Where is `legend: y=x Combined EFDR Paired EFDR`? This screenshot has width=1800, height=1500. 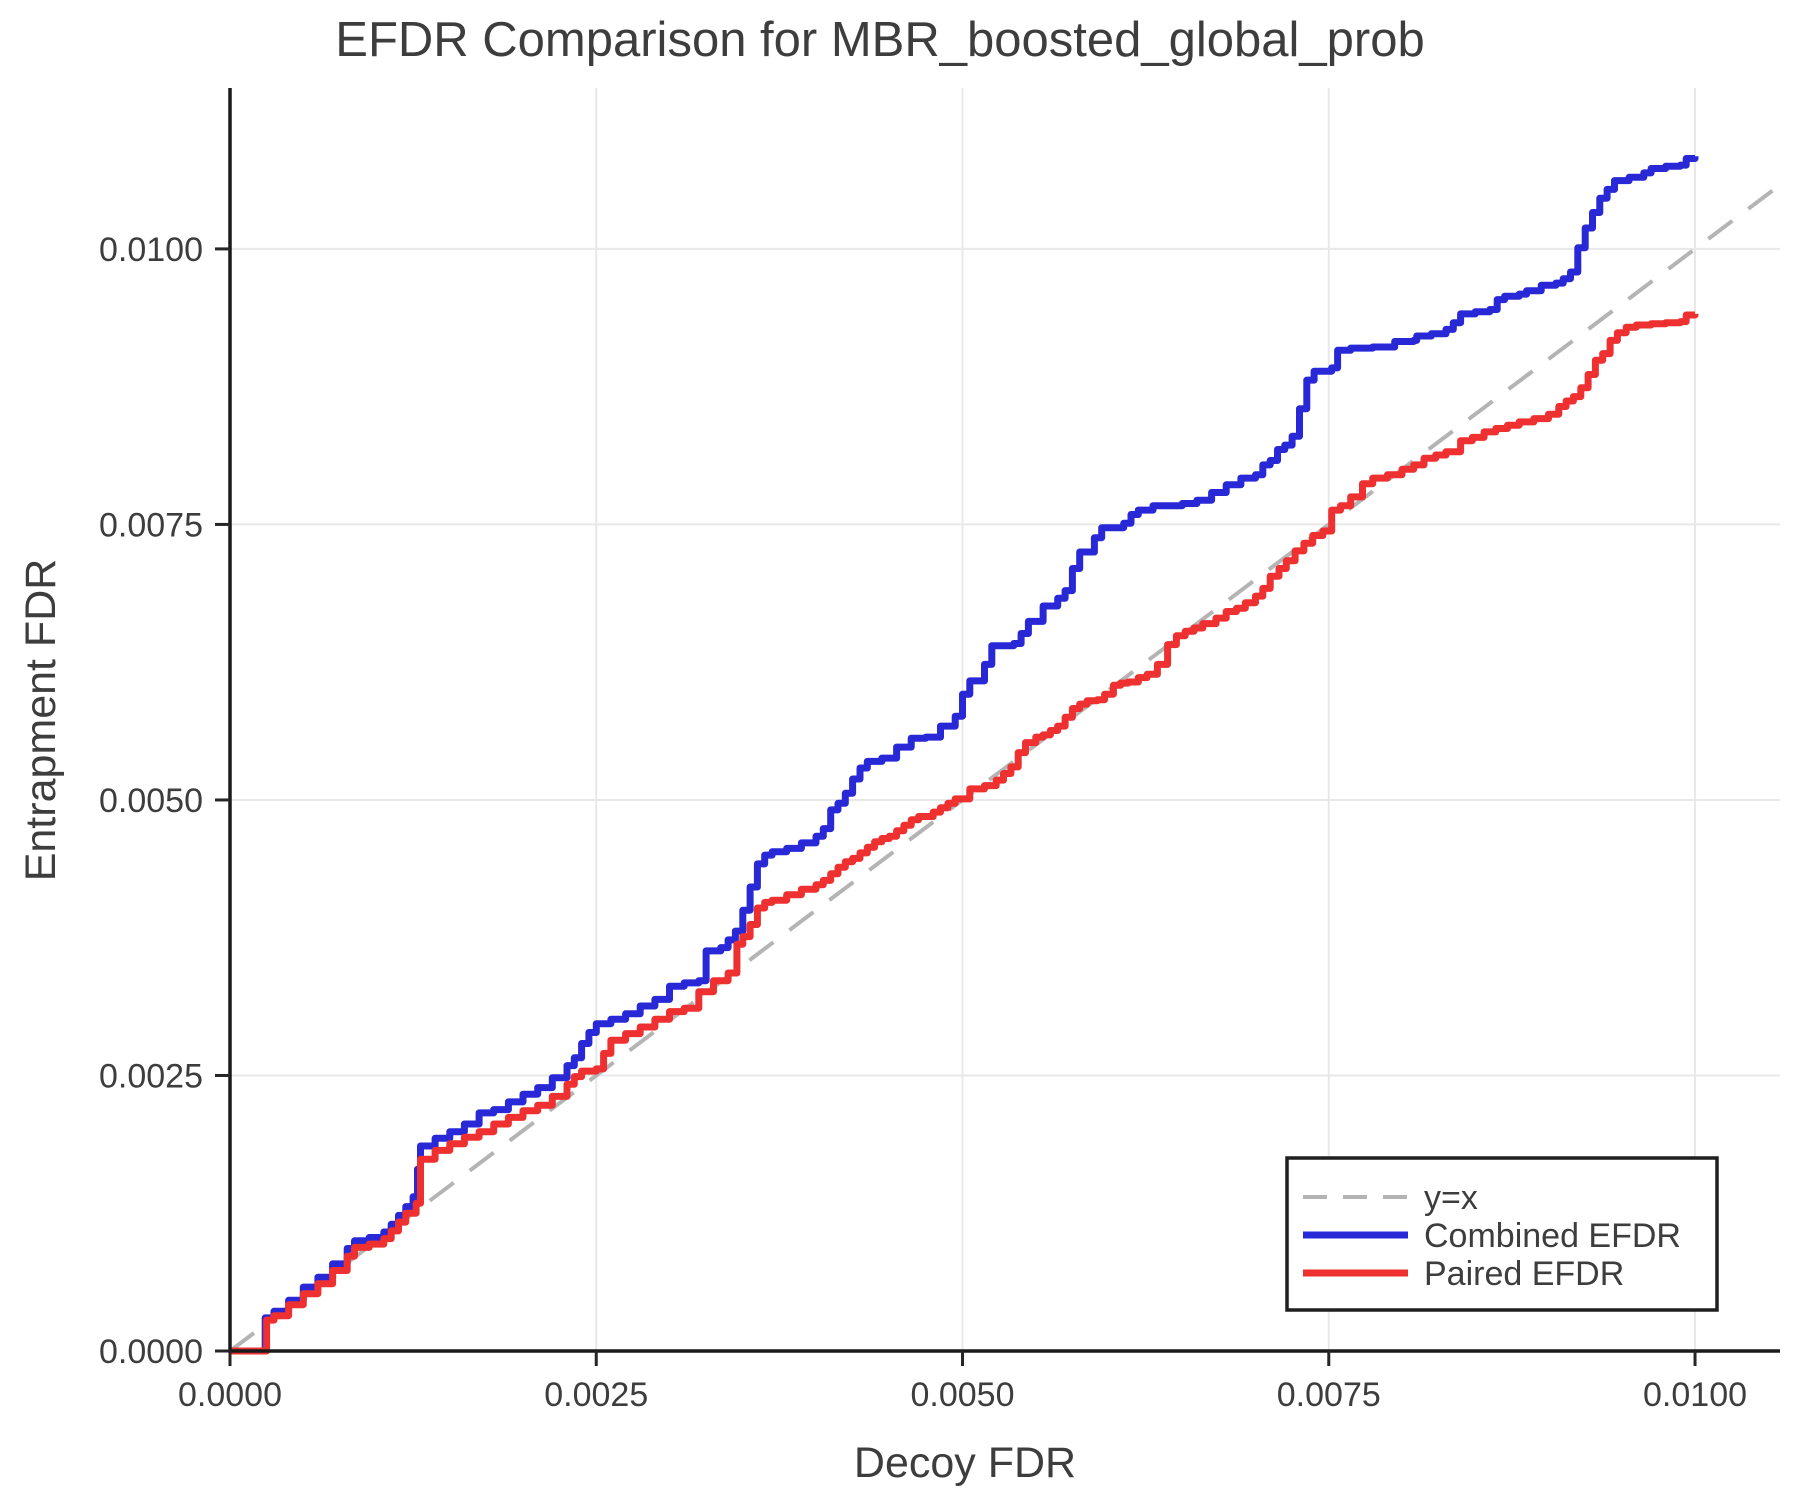
legend: y=x Combined EFDR Paired EFDR is located at coordinates (1502, 1234).